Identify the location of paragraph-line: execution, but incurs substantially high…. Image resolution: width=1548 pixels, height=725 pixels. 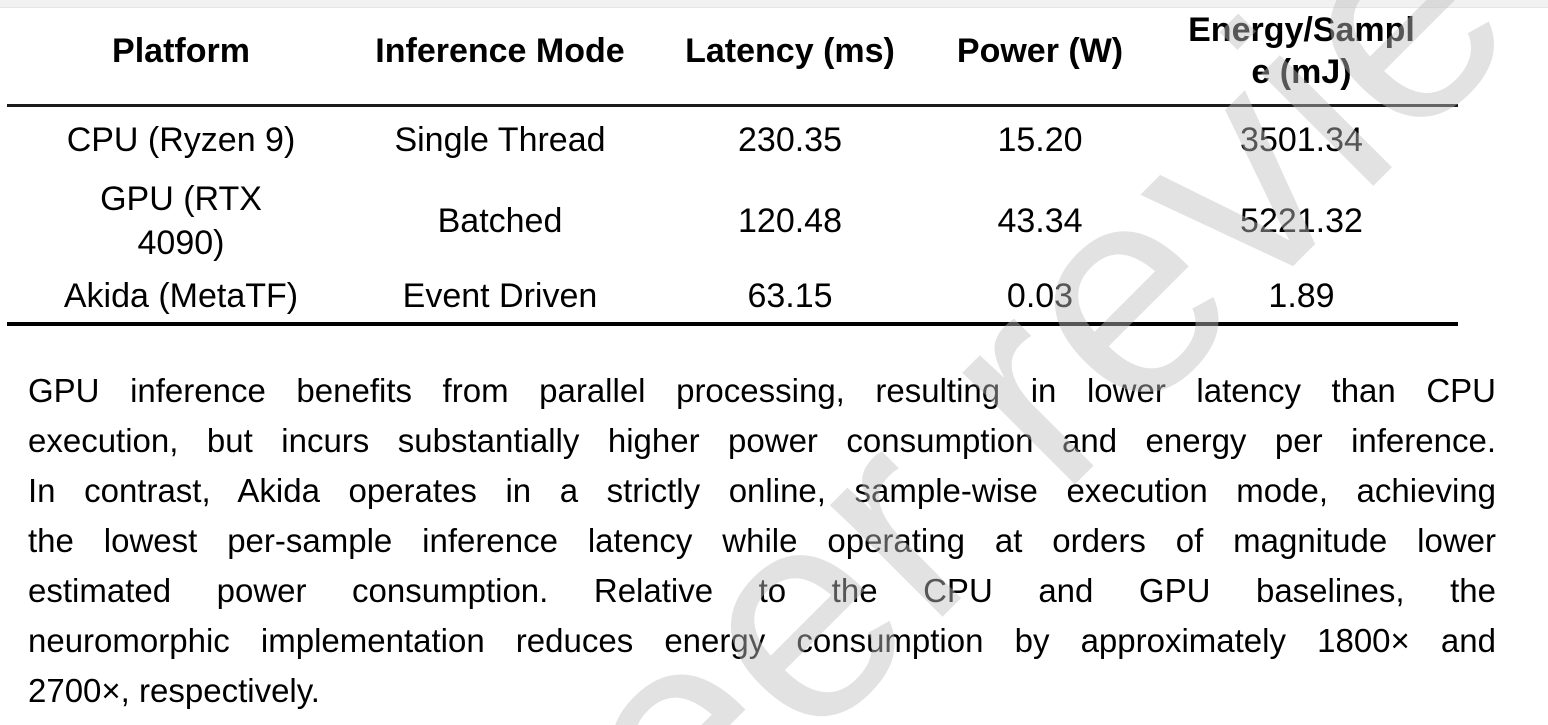
(762, 440).